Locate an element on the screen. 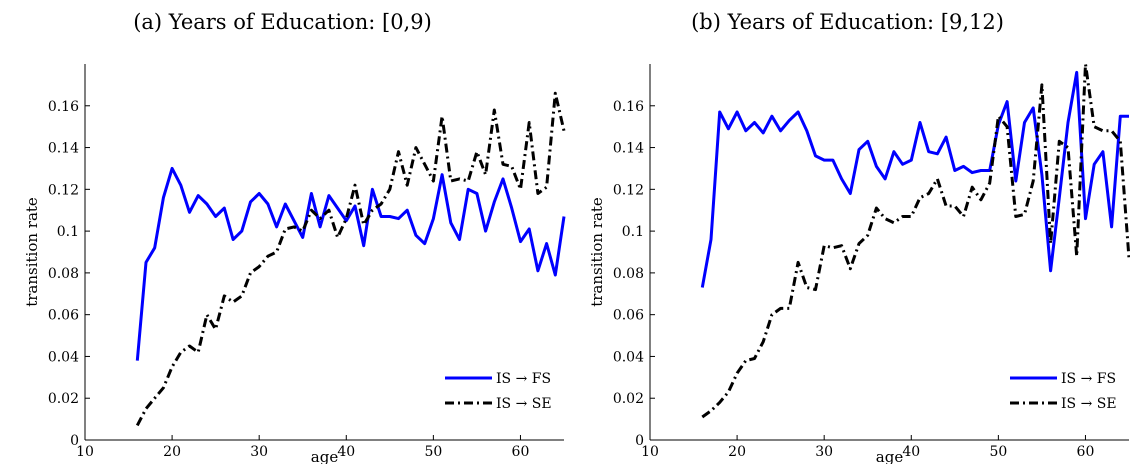  x-tick-label-b: 40 is located at coordinates (911, 452).